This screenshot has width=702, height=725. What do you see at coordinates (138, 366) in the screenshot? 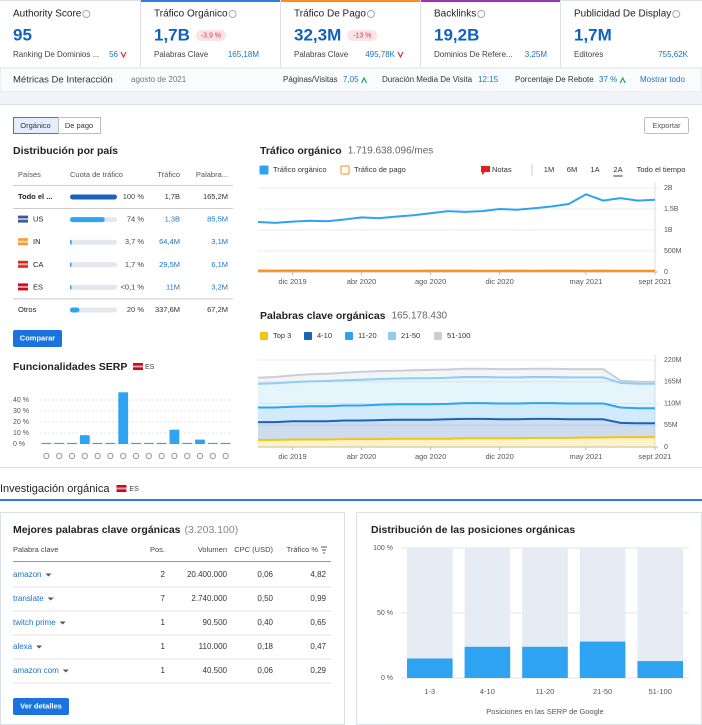
I see `flag` at bounding box center [138, 366].